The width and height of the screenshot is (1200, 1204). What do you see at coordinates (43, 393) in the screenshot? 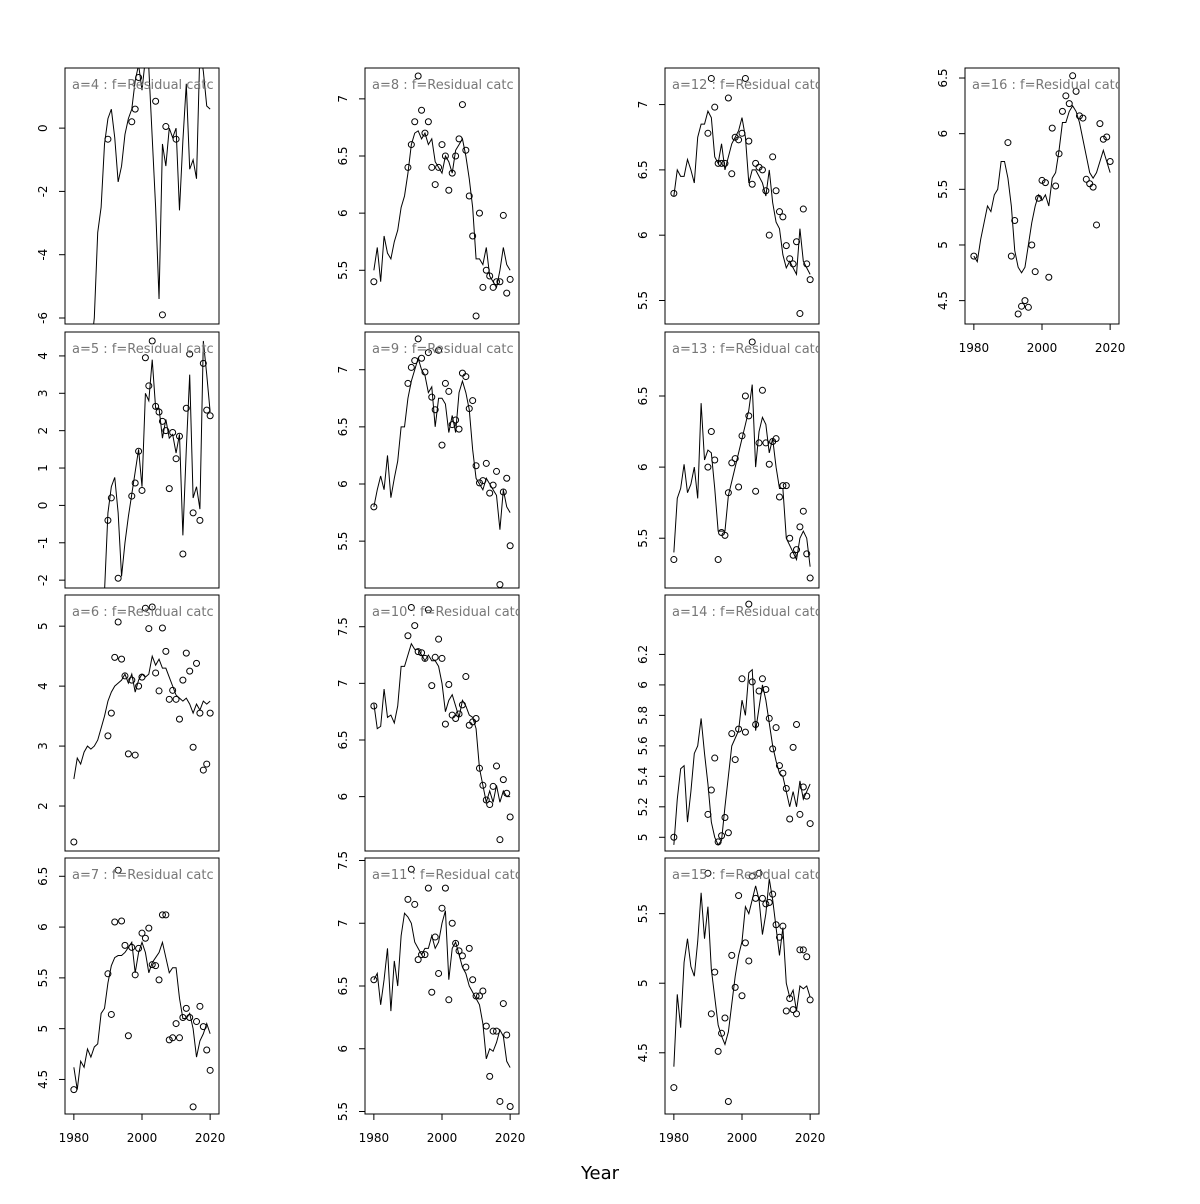
I see `y-tick-label: 3` at bounding box center [43, 393].